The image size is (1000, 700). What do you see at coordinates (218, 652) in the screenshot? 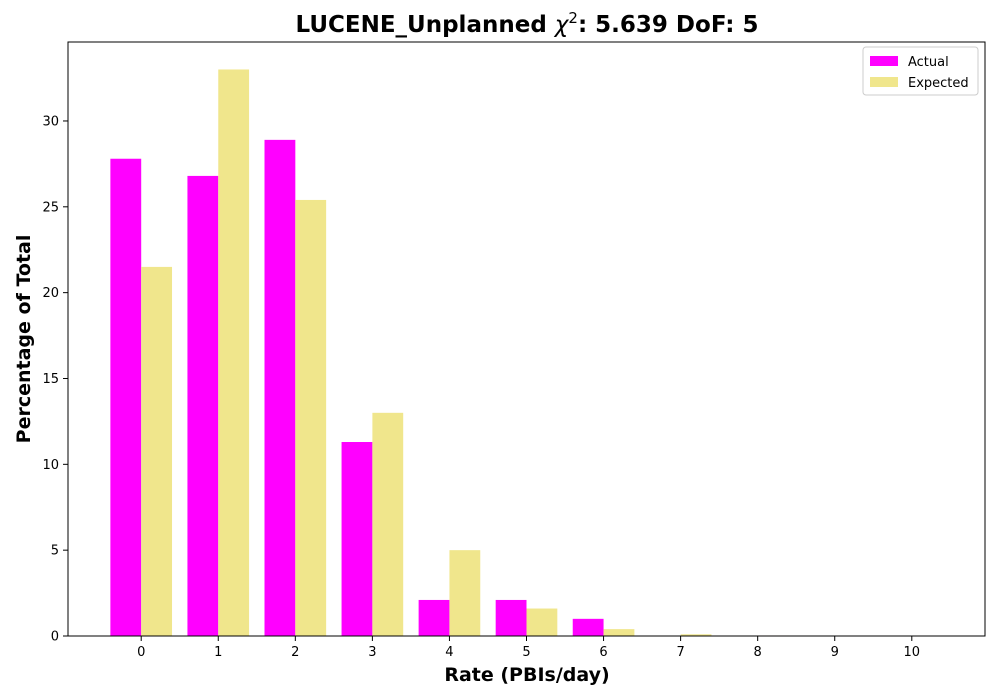
I see `x-tick-label: 1` at bounding box center [218, 652].